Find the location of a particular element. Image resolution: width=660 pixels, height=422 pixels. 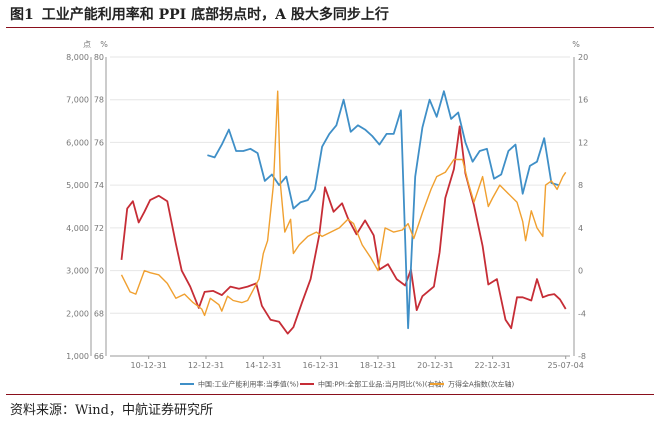

axis-right-tick: -4 is located at coordinates (582, 313).